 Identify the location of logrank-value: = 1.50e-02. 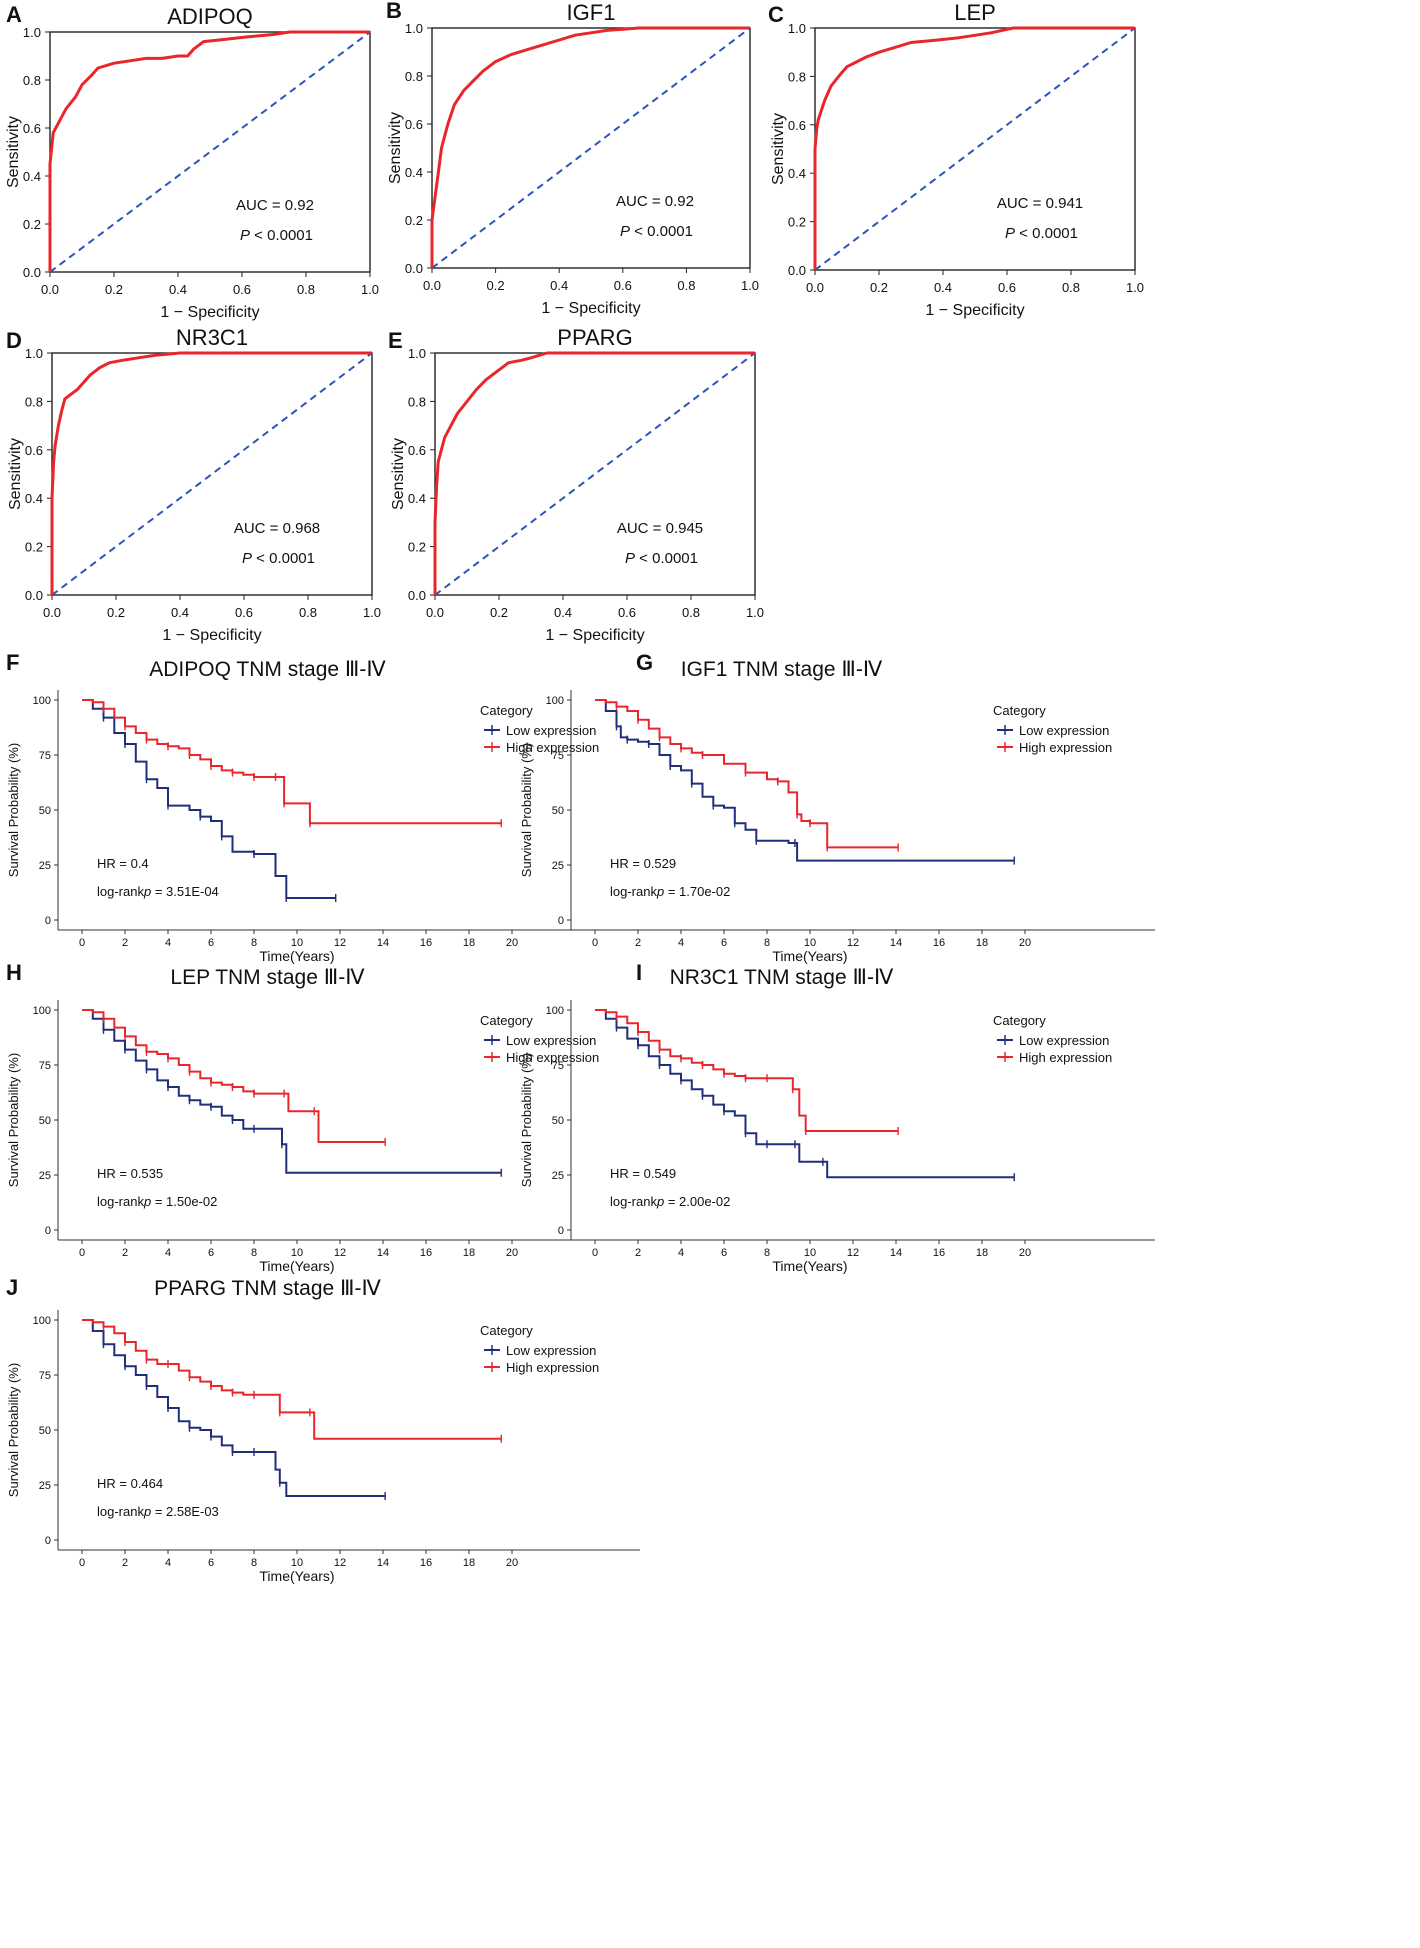
(184, 1201).